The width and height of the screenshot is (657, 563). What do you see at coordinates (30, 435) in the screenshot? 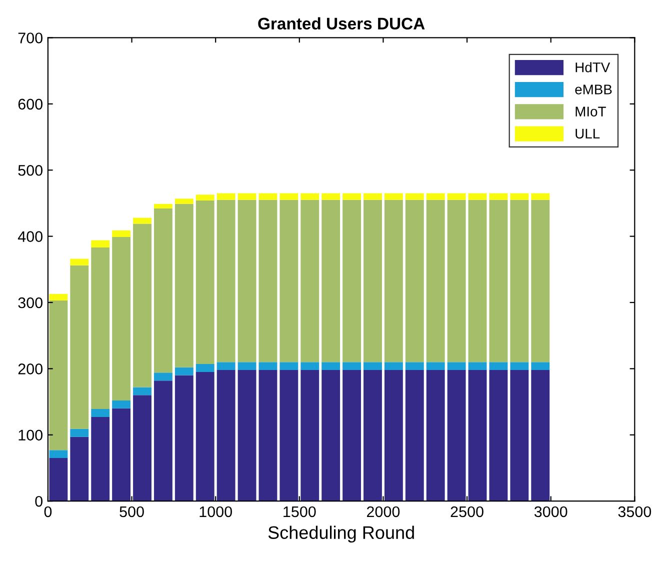
I see `y-tick-label: 100` at bounding box center [30, 435].